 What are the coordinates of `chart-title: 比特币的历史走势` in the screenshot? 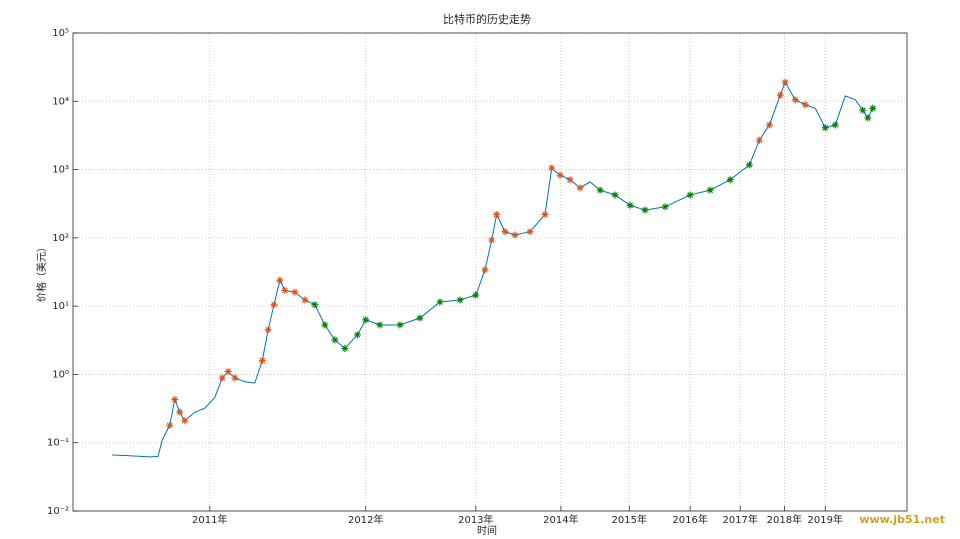 It's located at (487, 19).